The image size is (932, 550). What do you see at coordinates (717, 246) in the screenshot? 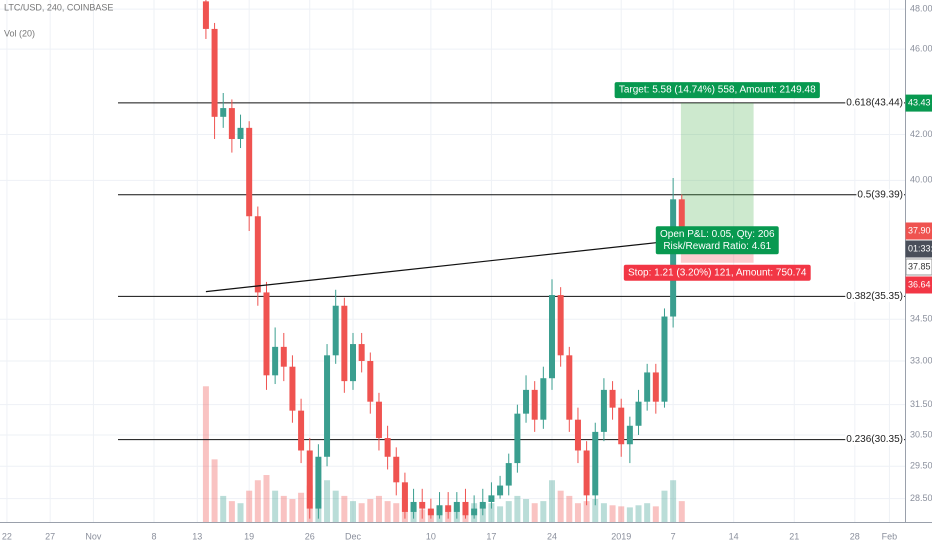
I see `pnl-label-text: Risk/Reward Ratio: 4.61` at bounding box center [717, 246].